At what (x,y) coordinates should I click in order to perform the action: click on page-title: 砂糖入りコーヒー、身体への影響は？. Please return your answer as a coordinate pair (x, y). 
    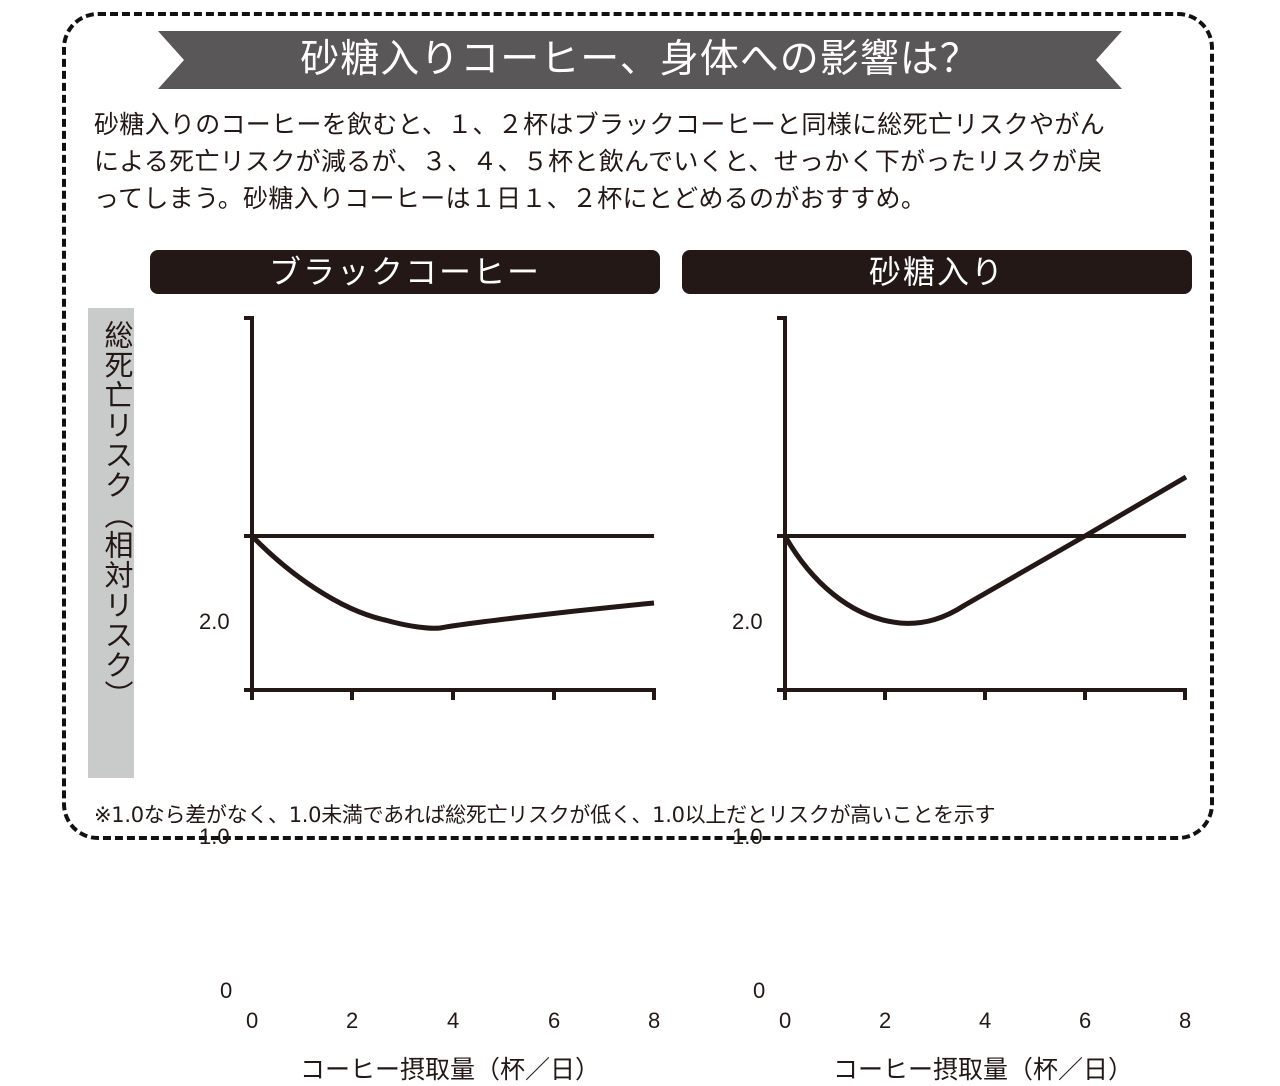
    Looking at the image, I should click on (640, 59).